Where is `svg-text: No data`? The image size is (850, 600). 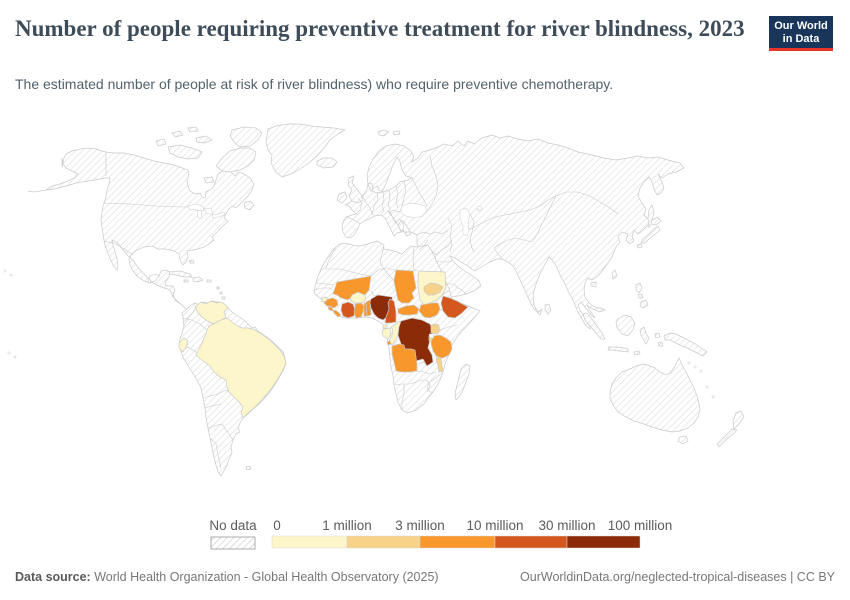
svg-text: No data is located at coordinates (233, 525).